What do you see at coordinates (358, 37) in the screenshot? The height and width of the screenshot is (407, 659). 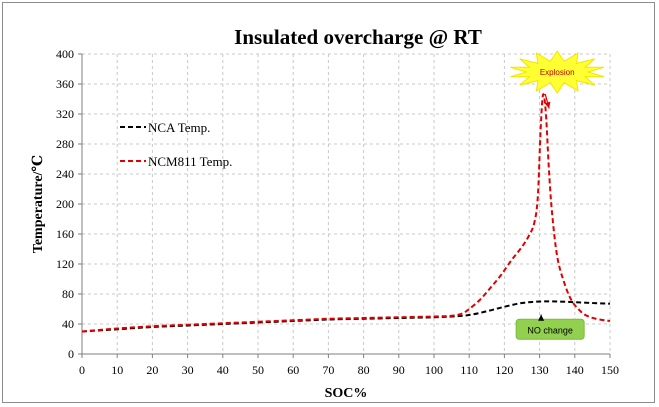 I see `chart-title: Insulated overcharge @ RT` at bounding box center [358, 37].